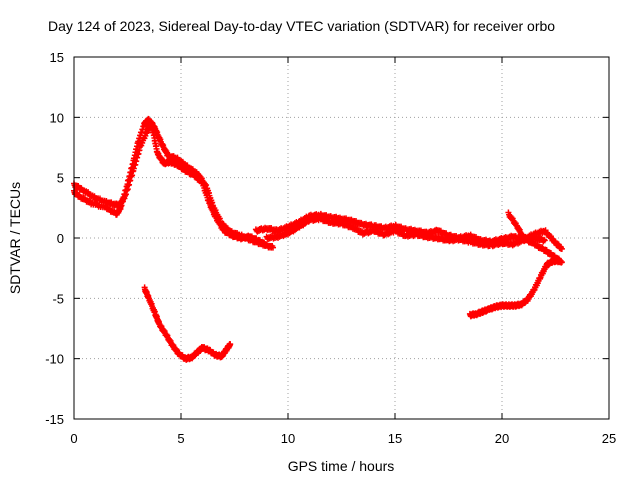 The image size is (640, 480). Describe the element at coordinates (609, 438) in the screenshot. I see `x-tick-label: 25` at that location.